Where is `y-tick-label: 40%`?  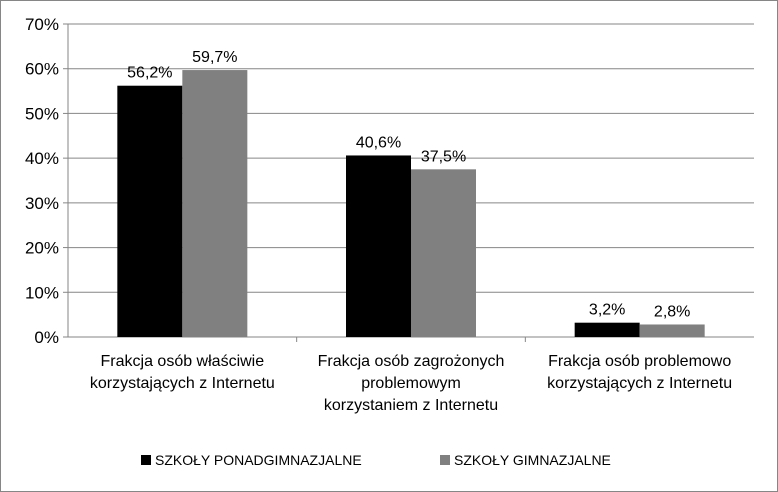
y-tick-label: 40% is located at coordinates (42, 158).